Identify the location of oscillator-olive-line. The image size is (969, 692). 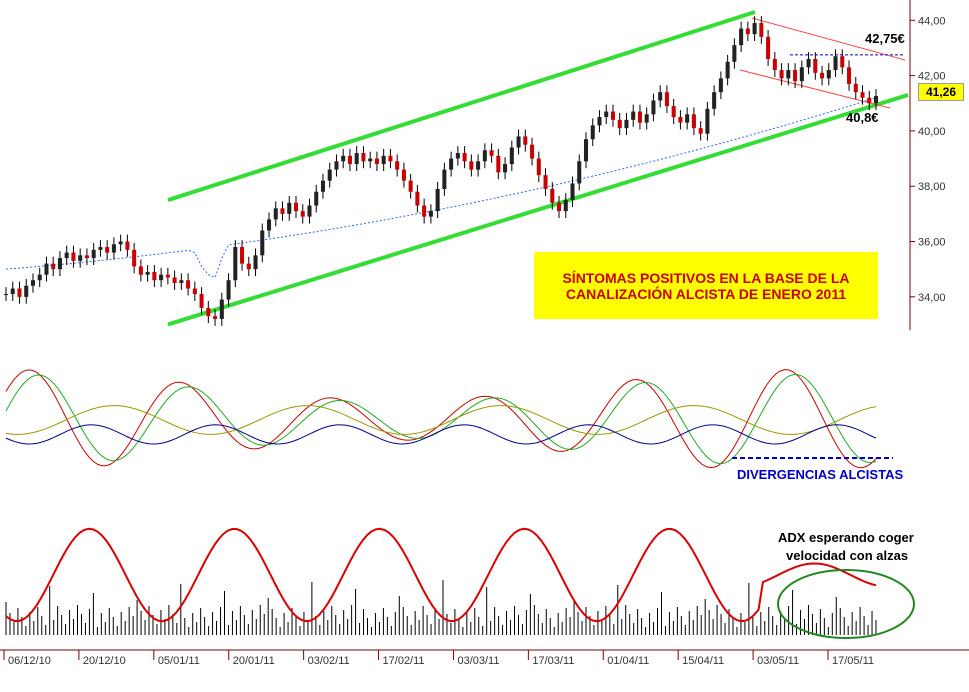
(441, 420).